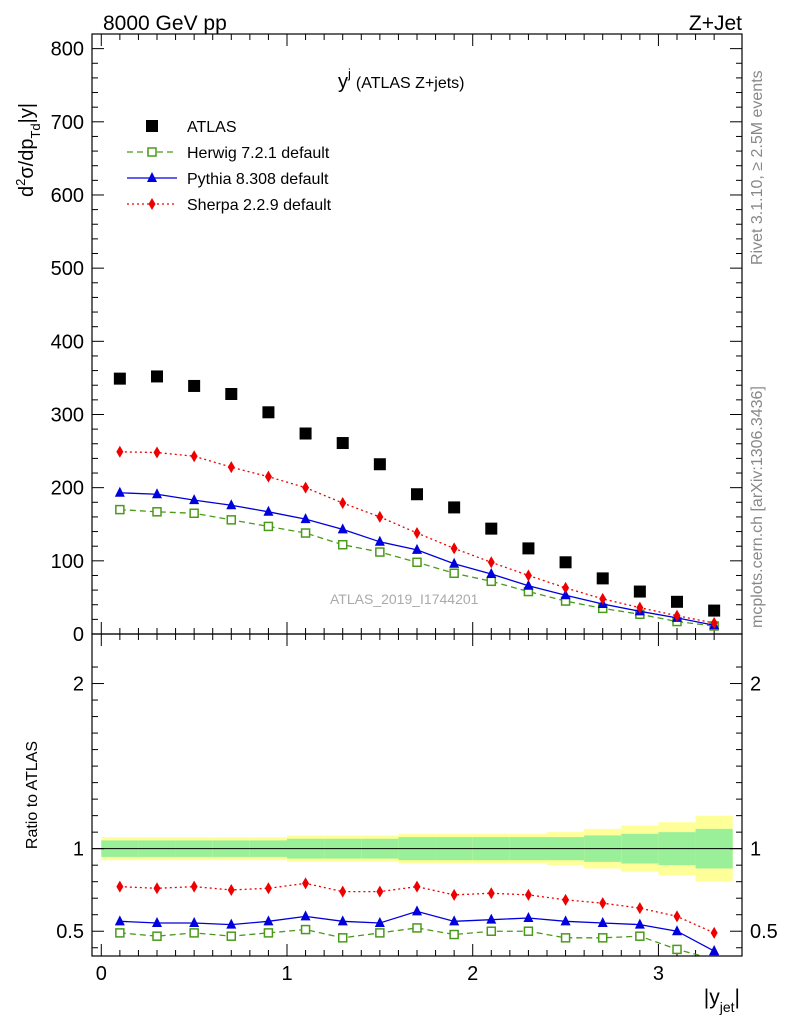 Image resolution: width=786 pixels, height=1024 pixels. I want to click on x-tick-label: 3, so click(658, 974).